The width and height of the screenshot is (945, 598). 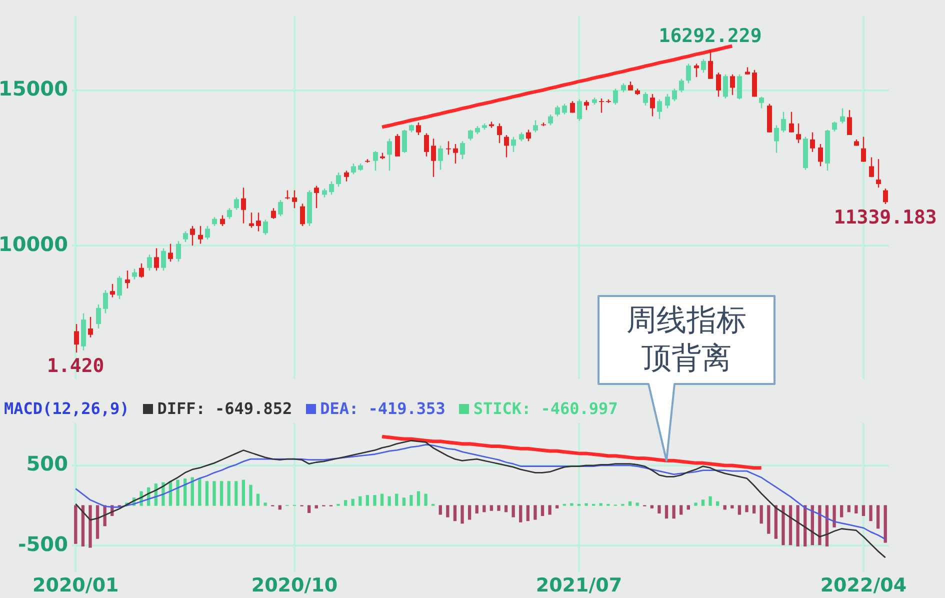 I want to click on annotation: 11339.183, so click(x=885, y=217).